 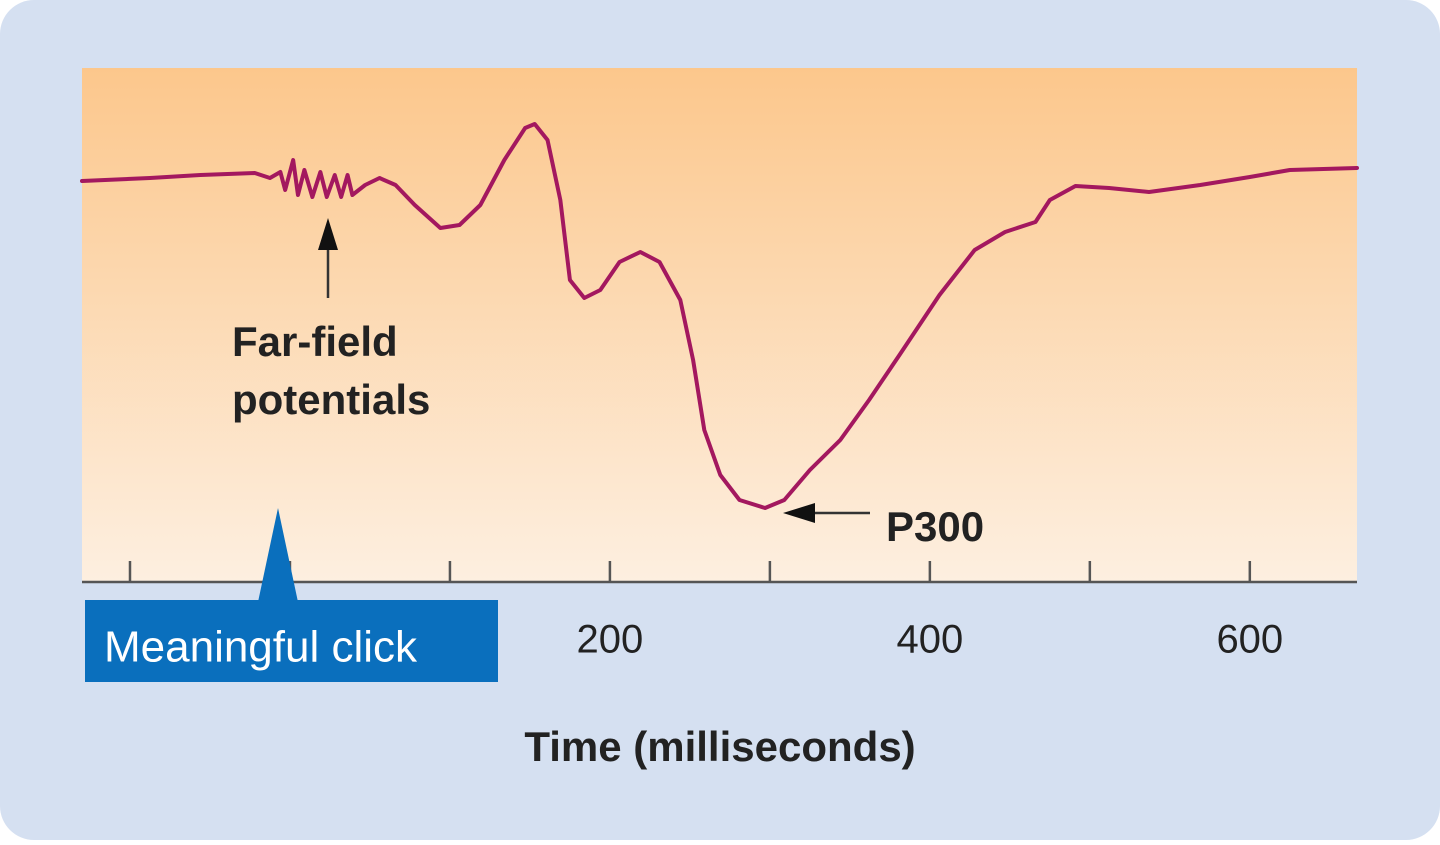 What do you see at coordinates (261, 647) in the screenshot?
I see `click-label: Meaningful click` at bounding box center [261, 647].